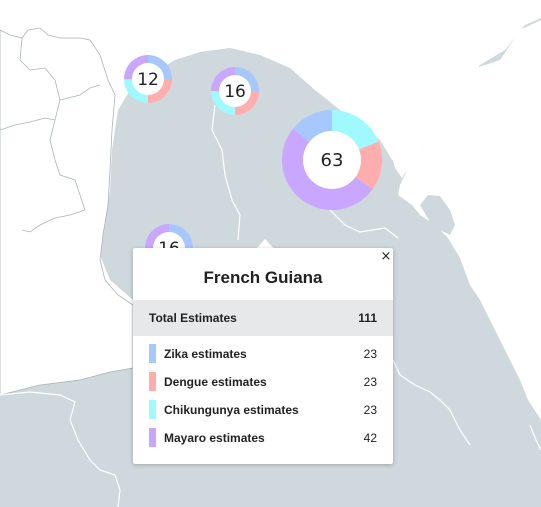 The height and width of the screenshot is (507, 541). I want to click on cluster-marker: 63, so click(332, 160).